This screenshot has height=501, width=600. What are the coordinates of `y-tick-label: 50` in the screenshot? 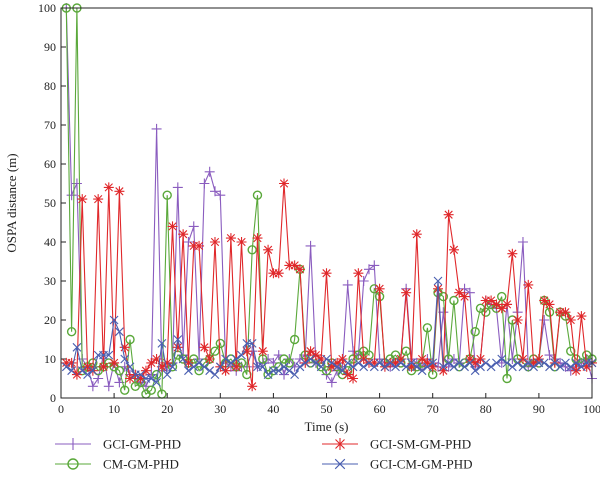 It's located at (50, 203).